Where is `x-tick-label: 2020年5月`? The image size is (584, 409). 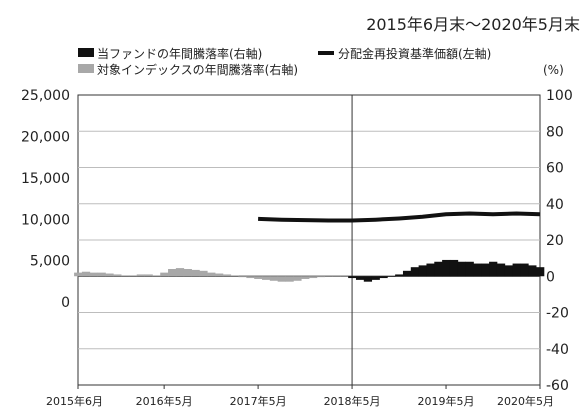 x-tick-label: 2020年5月 is located at coordinates (525, 401).